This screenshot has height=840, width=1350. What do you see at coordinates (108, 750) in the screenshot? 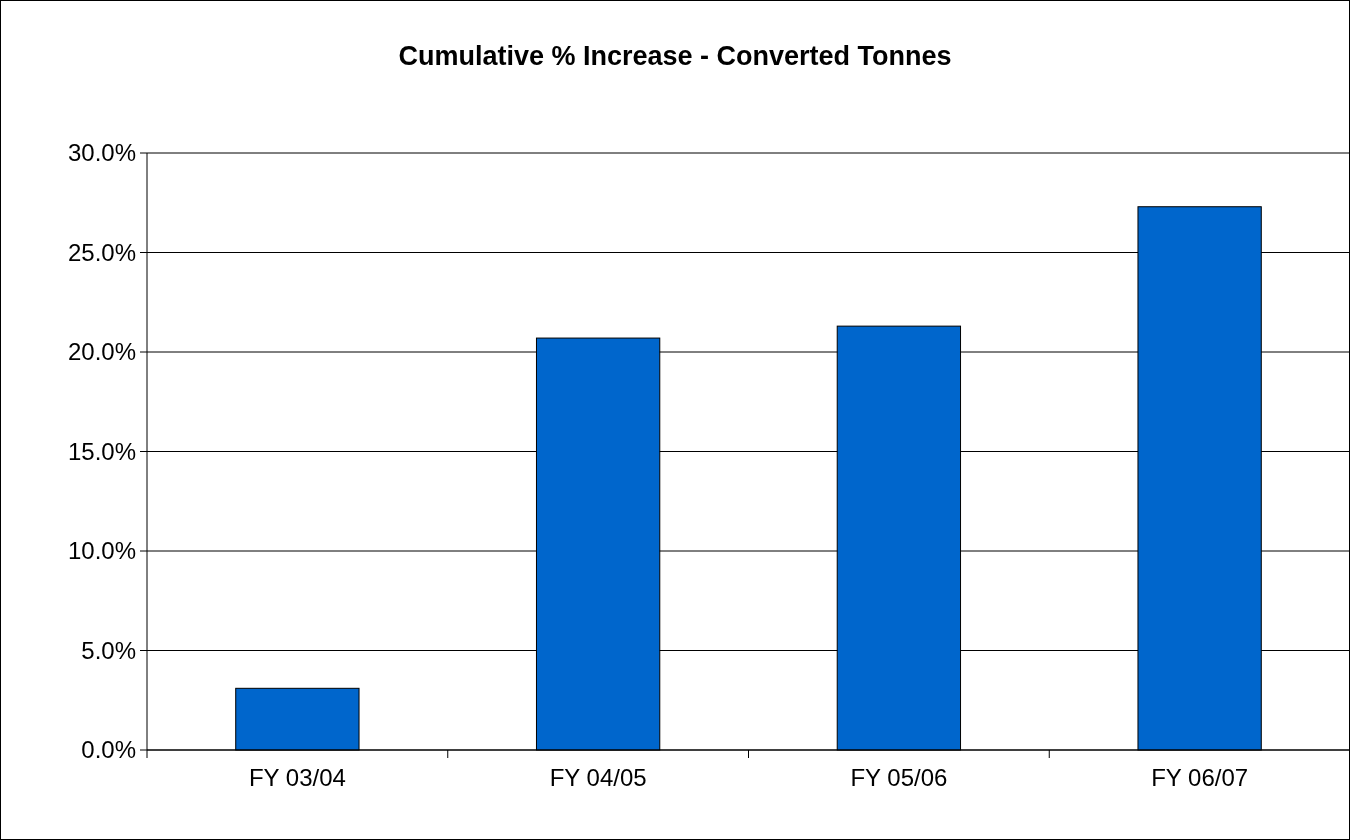
I see `y-tick-label: 0.0%` at bounding box center [108, 750].